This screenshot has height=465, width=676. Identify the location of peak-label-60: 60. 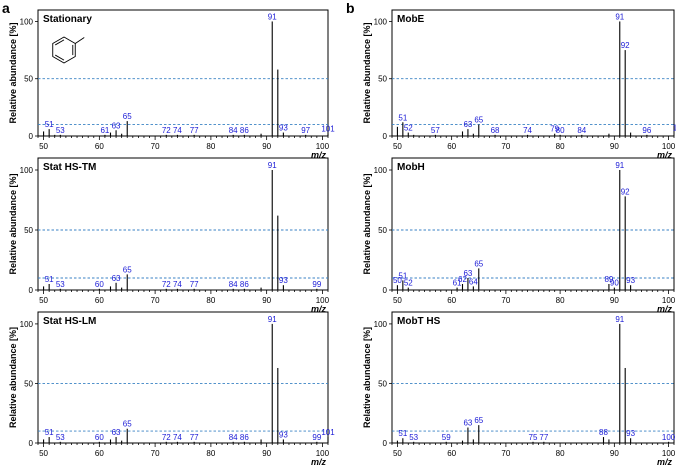
(99, 437).